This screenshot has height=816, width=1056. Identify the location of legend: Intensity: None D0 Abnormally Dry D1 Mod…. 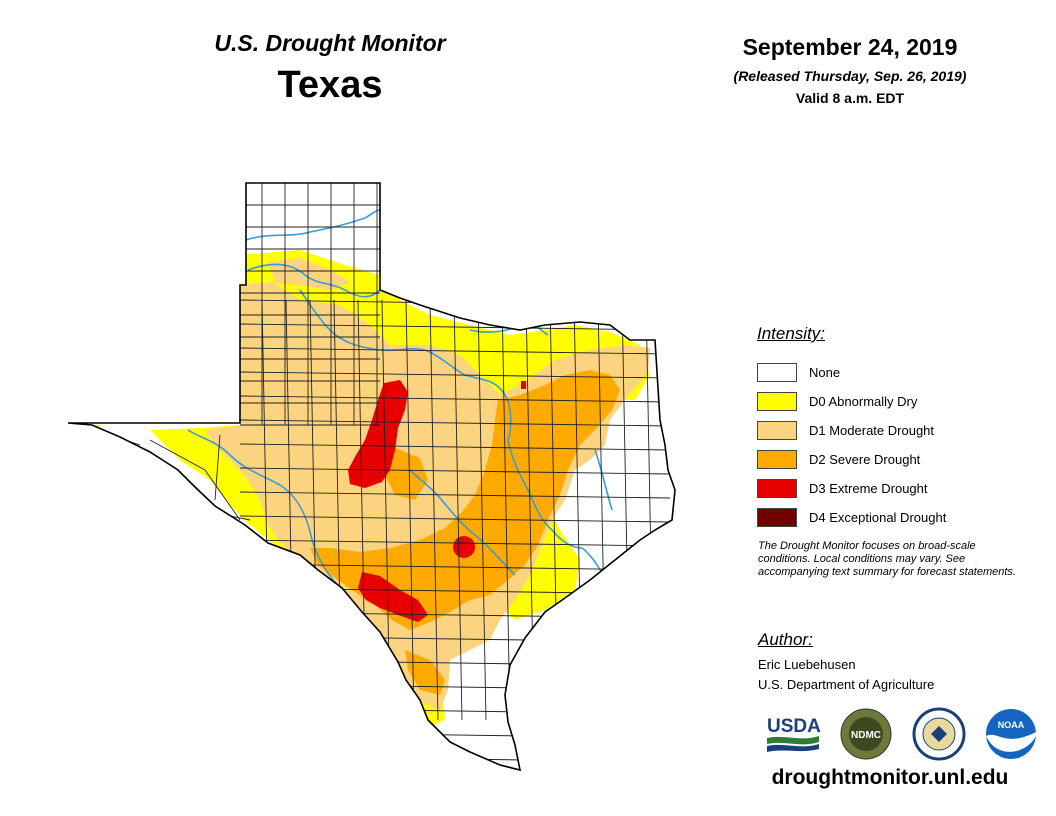
(897, 428).